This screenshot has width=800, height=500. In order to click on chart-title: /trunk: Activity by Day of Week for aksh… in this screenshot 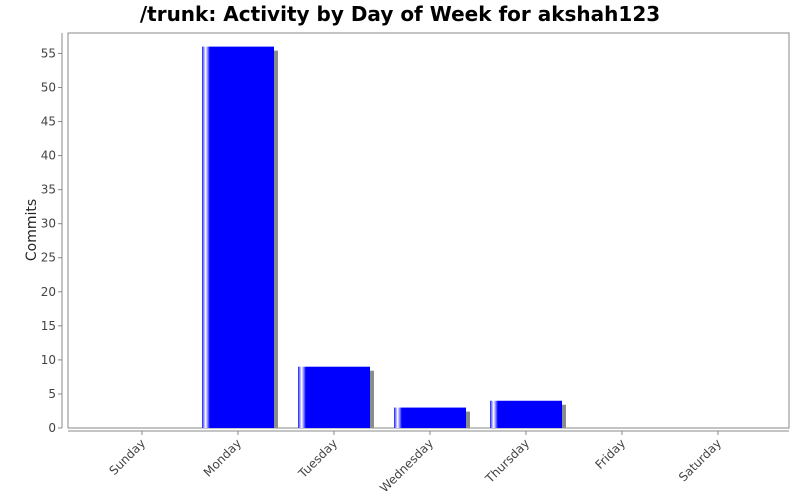, I will do `click(400, 14)`.